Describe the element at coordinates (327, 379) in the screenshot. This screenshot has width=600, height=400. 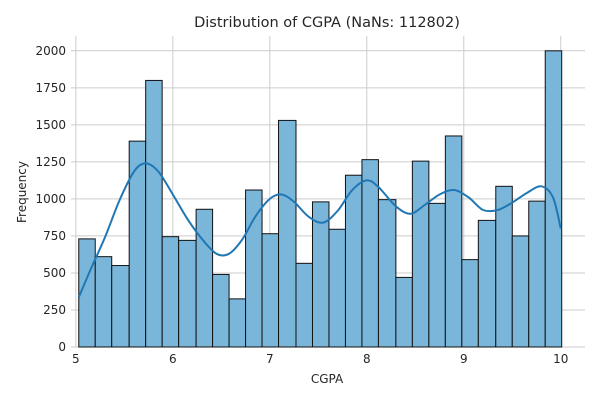
I see `x-axis-label: CGPA` at that location.